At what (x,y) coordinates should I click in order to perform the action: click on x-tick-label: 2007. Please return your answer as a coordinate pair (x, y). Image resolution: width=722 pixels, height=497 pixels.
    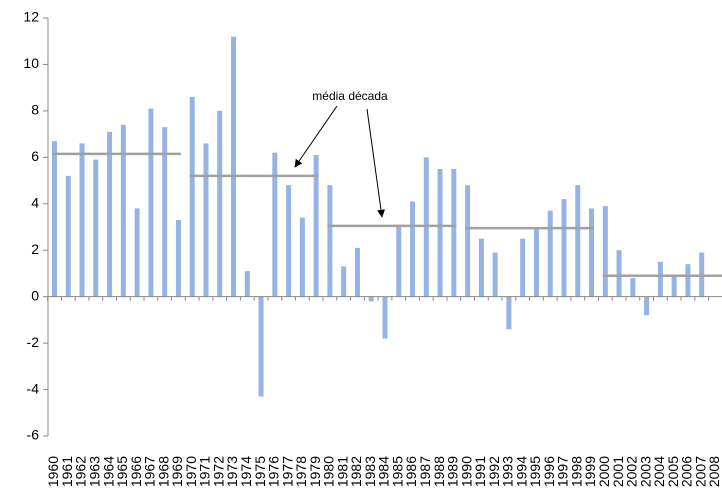
    Looking at the image, I should click on (700, 471).